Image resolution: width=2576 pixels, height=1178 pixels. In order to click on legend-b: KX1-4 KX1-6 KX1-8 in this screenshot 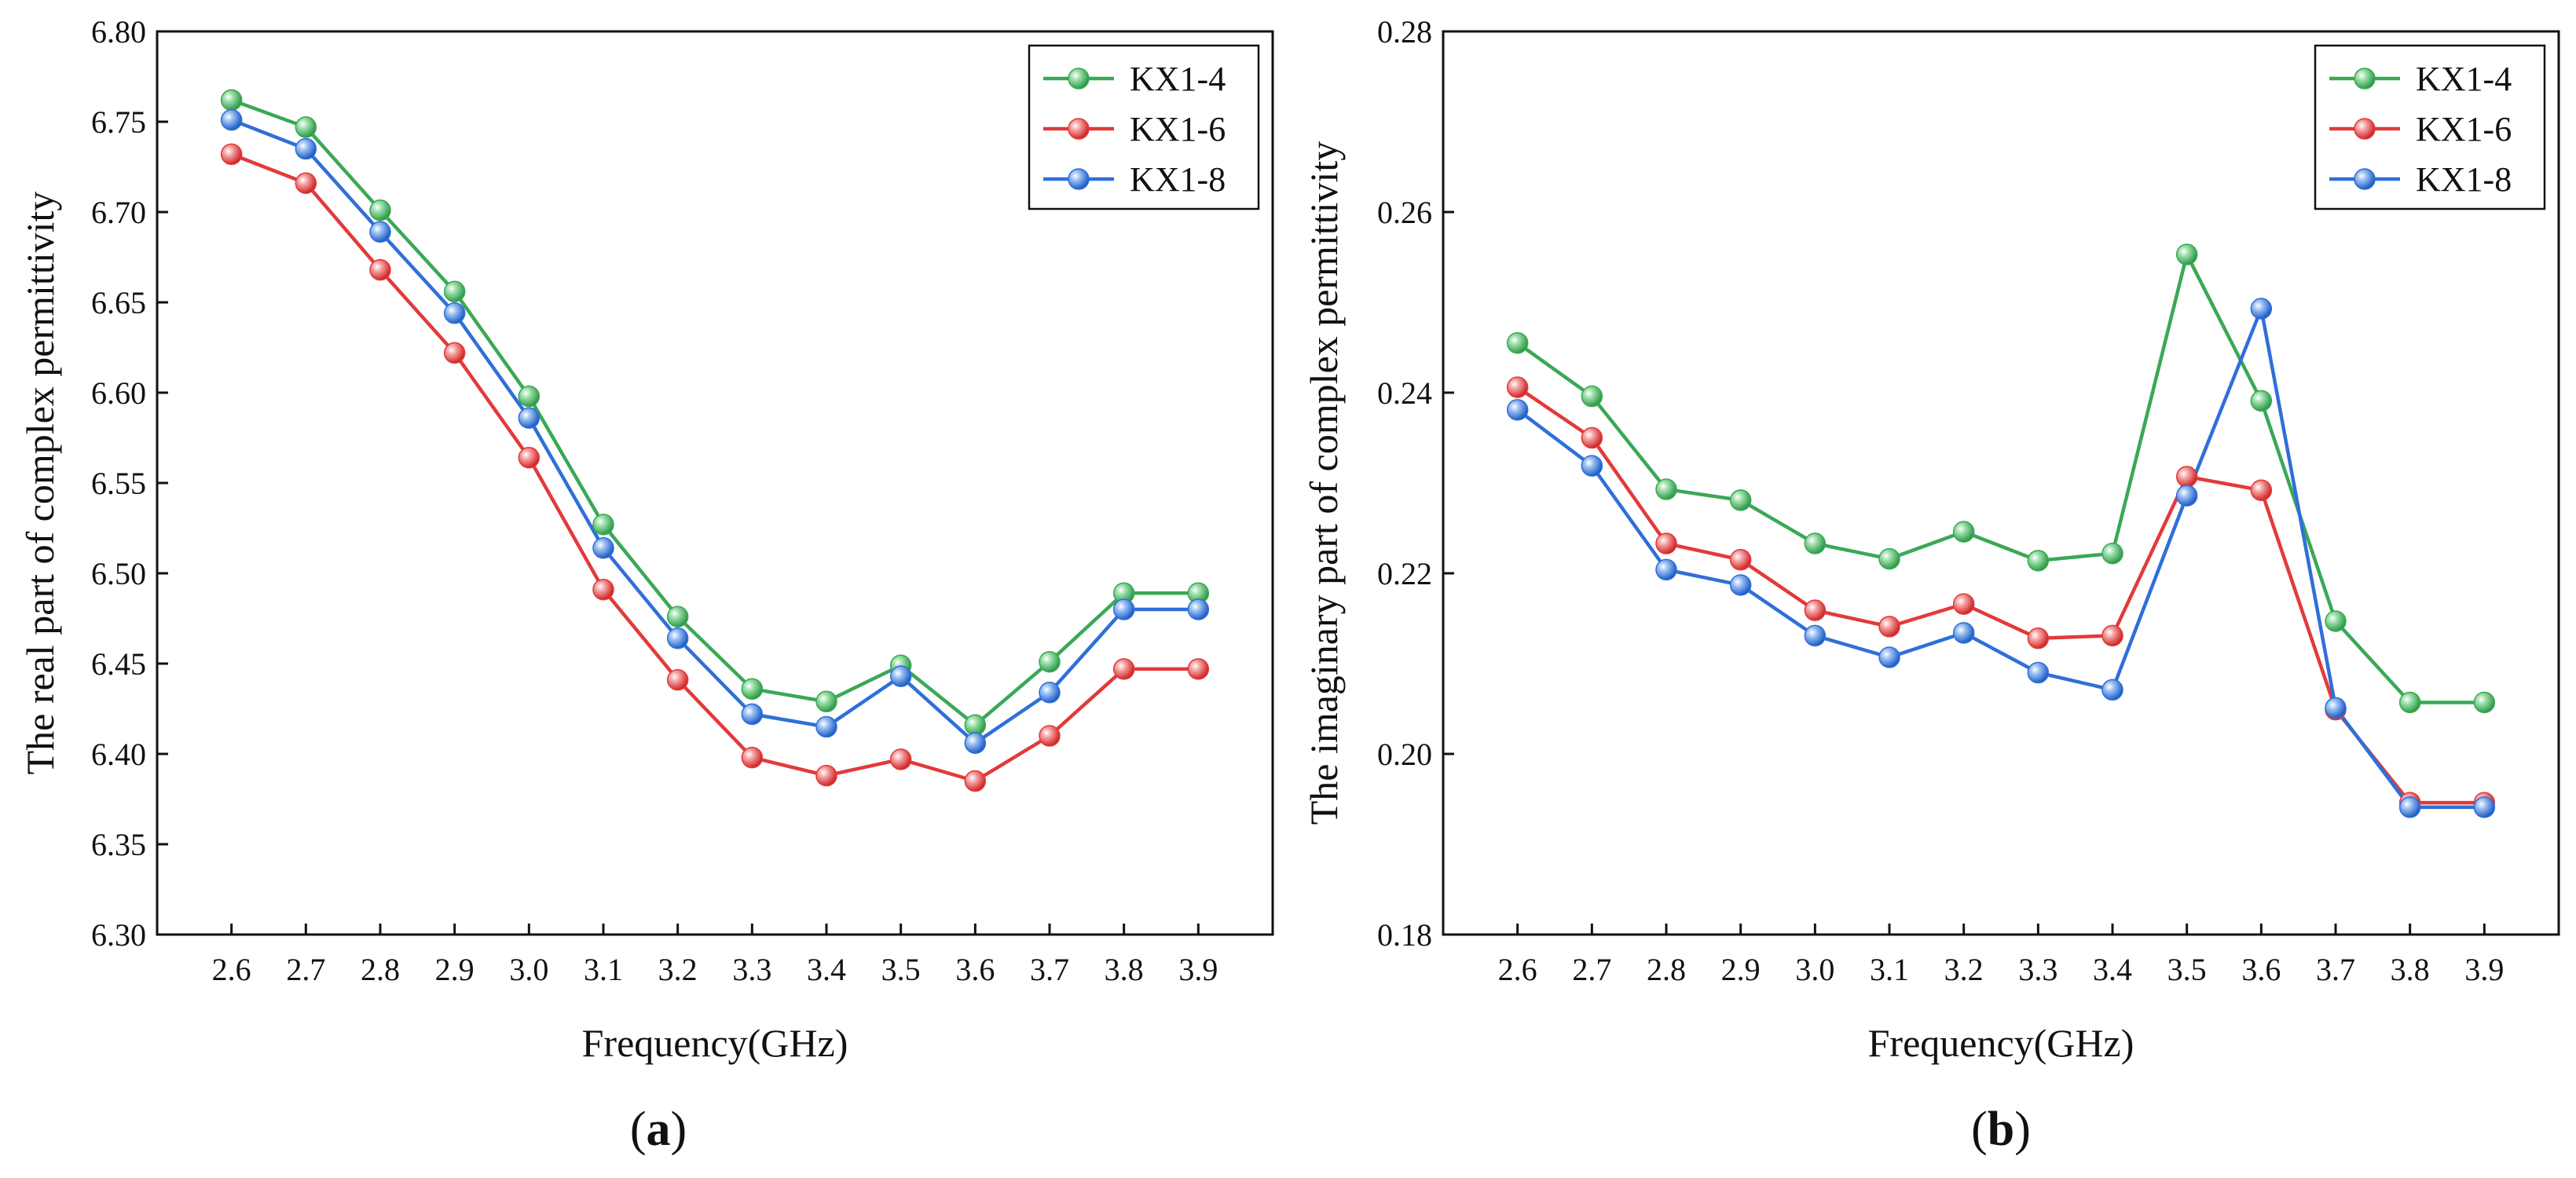, I will do `click(2430, 127)`.